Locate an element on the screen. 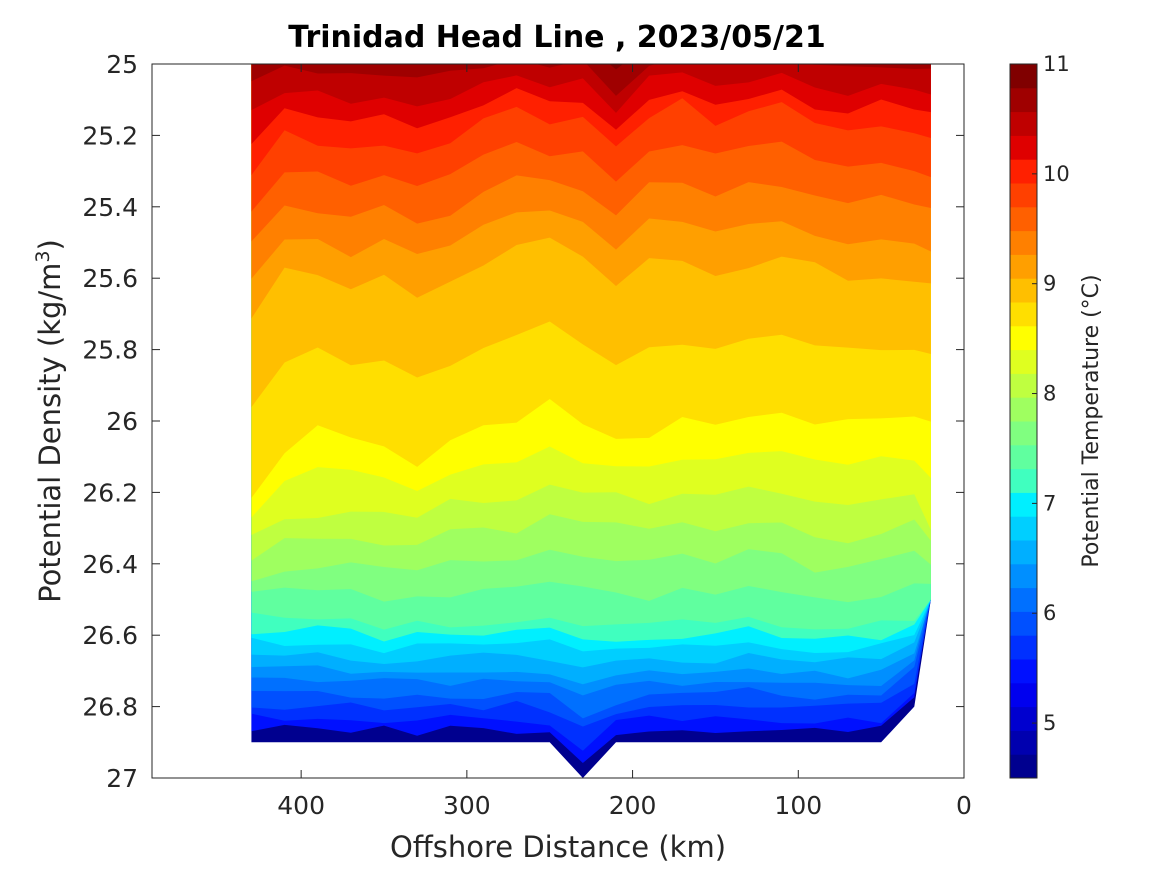 The height and width of the screenshot is (880, 1167). y-tick-label: 25.6 is located at coordinates (110, 278).